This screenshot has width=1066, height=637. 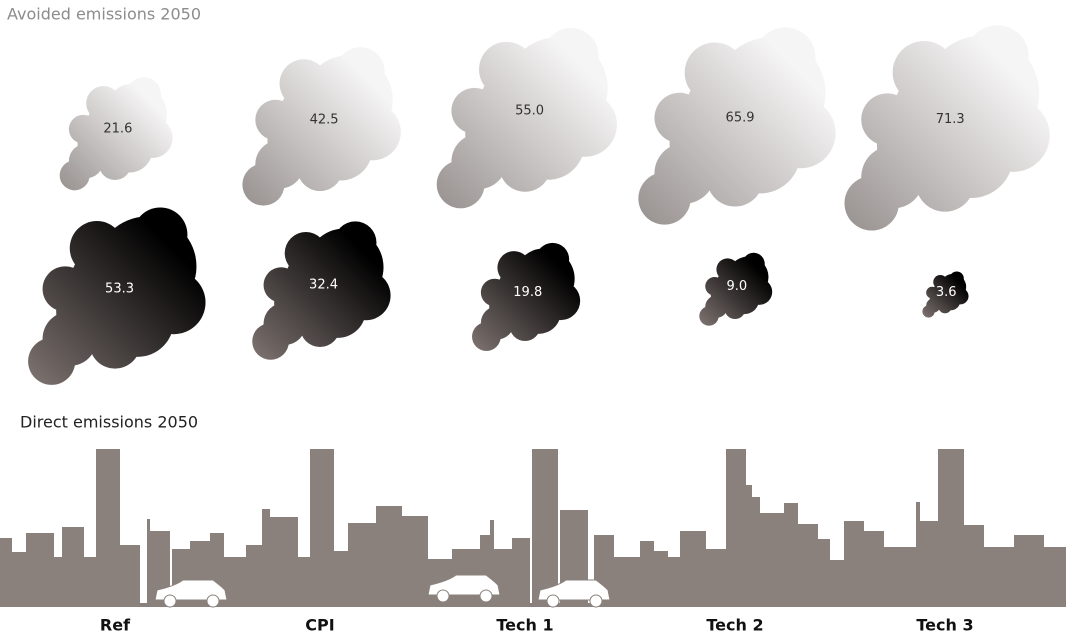 I want to click on data-label: 21.6, so click(x=117, y=129).